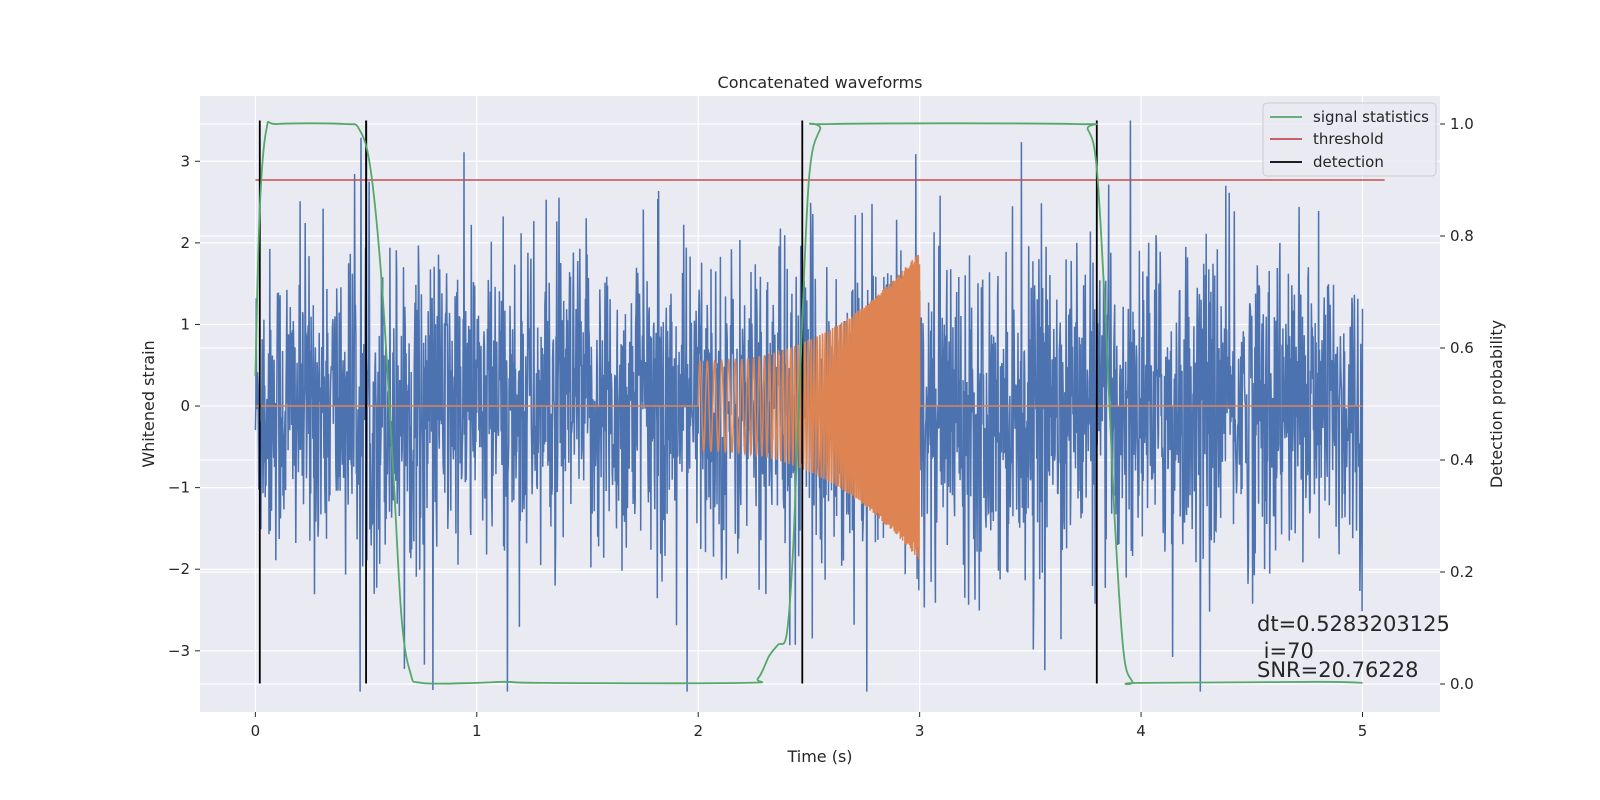  Describe the element at coordinates (698, 731) in the screenshot. I see `x-tick-label: 2` at that location.